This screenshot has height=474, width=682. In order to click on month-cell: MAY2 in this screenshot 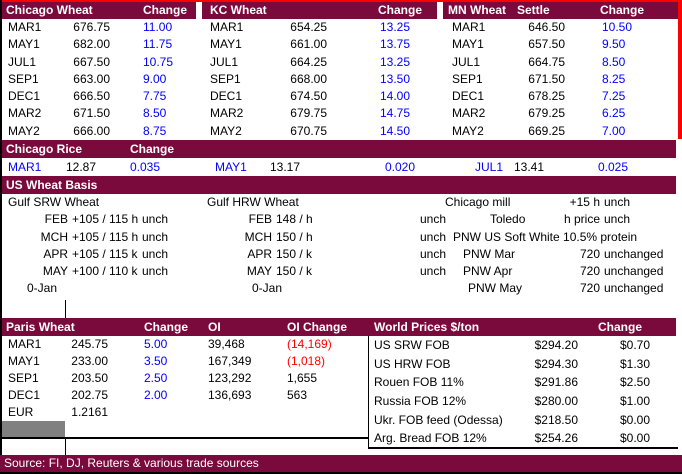, I will do `click(468, 130)`.